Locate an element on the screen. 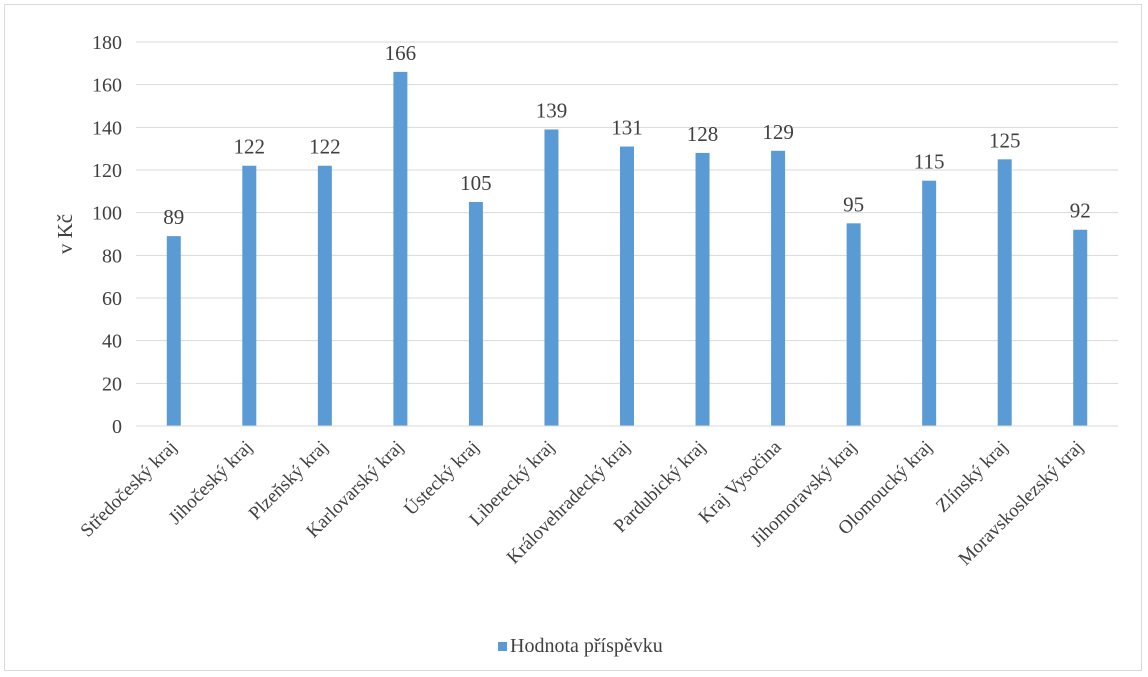  legend: Hodnota příspěvku is located at coordinates (580, 646).